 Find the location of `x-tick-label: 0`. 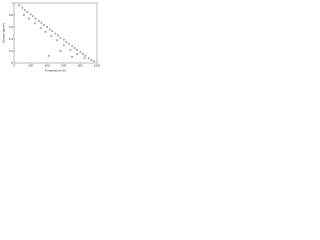

x-tick-label: 0 is located at coordinates (14, 65).